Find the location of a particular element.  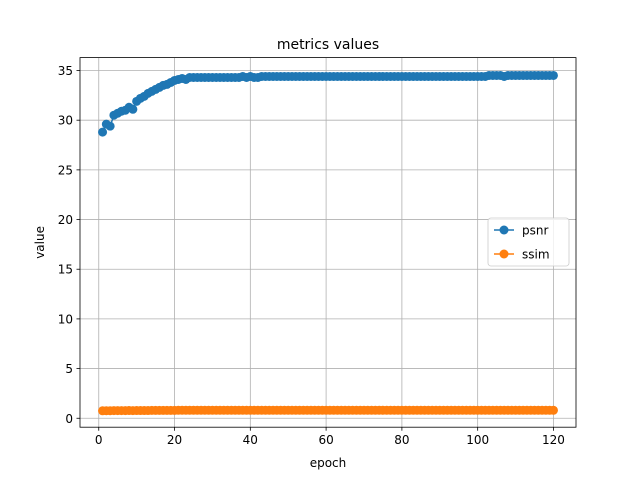

y-tick-label: 35 is located at coordinates (65, 71).